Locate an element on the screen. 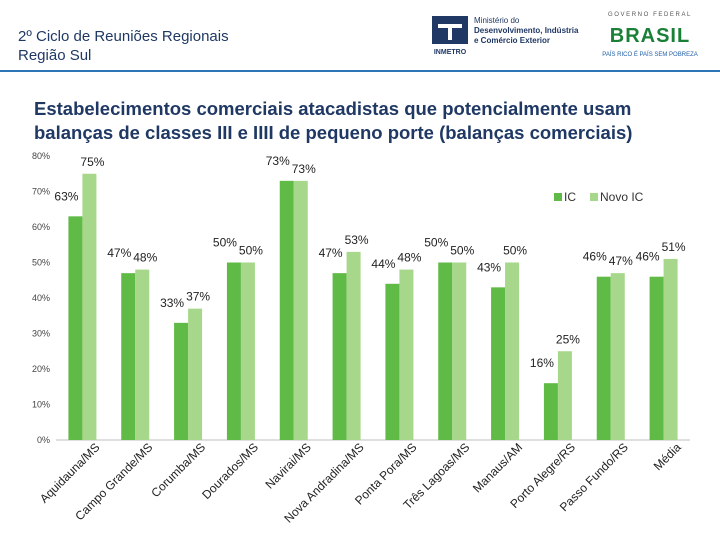 This screenshot has width=720, height=540. y-tick-label: 10% is located at coordinates (41, 405).